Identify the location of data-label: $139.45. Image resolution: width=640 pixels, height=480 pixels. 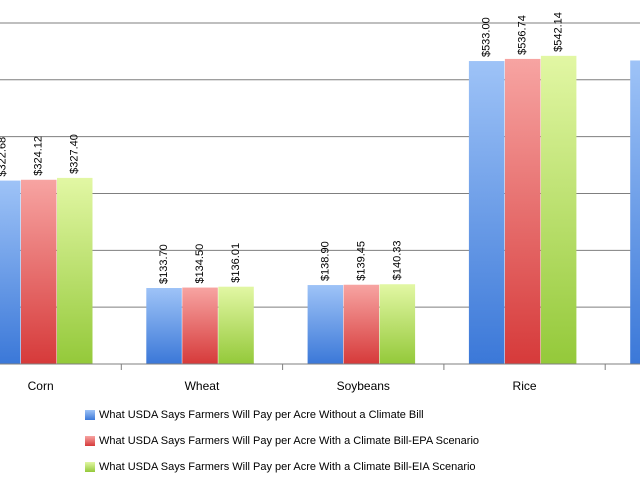
(361, 261).